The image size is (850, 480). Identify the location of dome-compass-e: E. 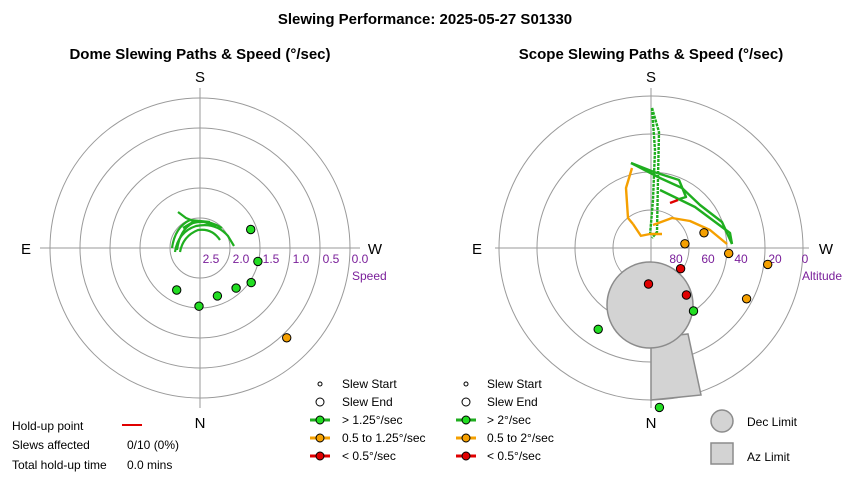
(26, 249).